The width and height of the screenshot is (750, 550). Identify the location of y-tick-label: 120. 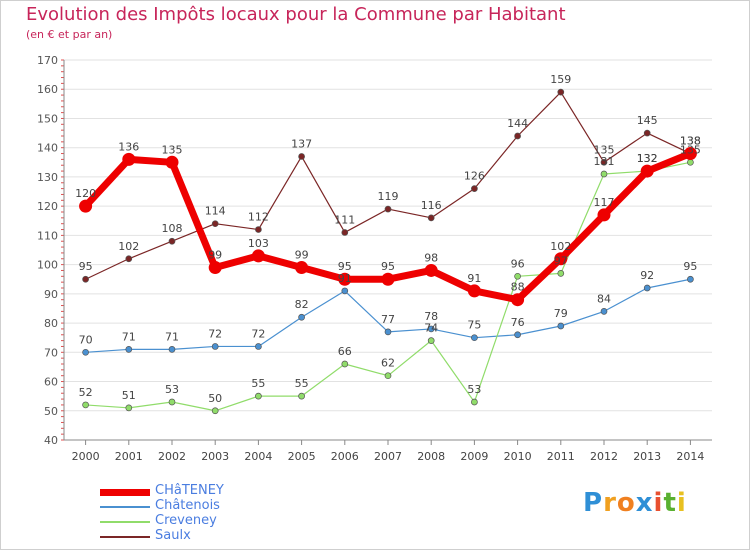
(47, 206).